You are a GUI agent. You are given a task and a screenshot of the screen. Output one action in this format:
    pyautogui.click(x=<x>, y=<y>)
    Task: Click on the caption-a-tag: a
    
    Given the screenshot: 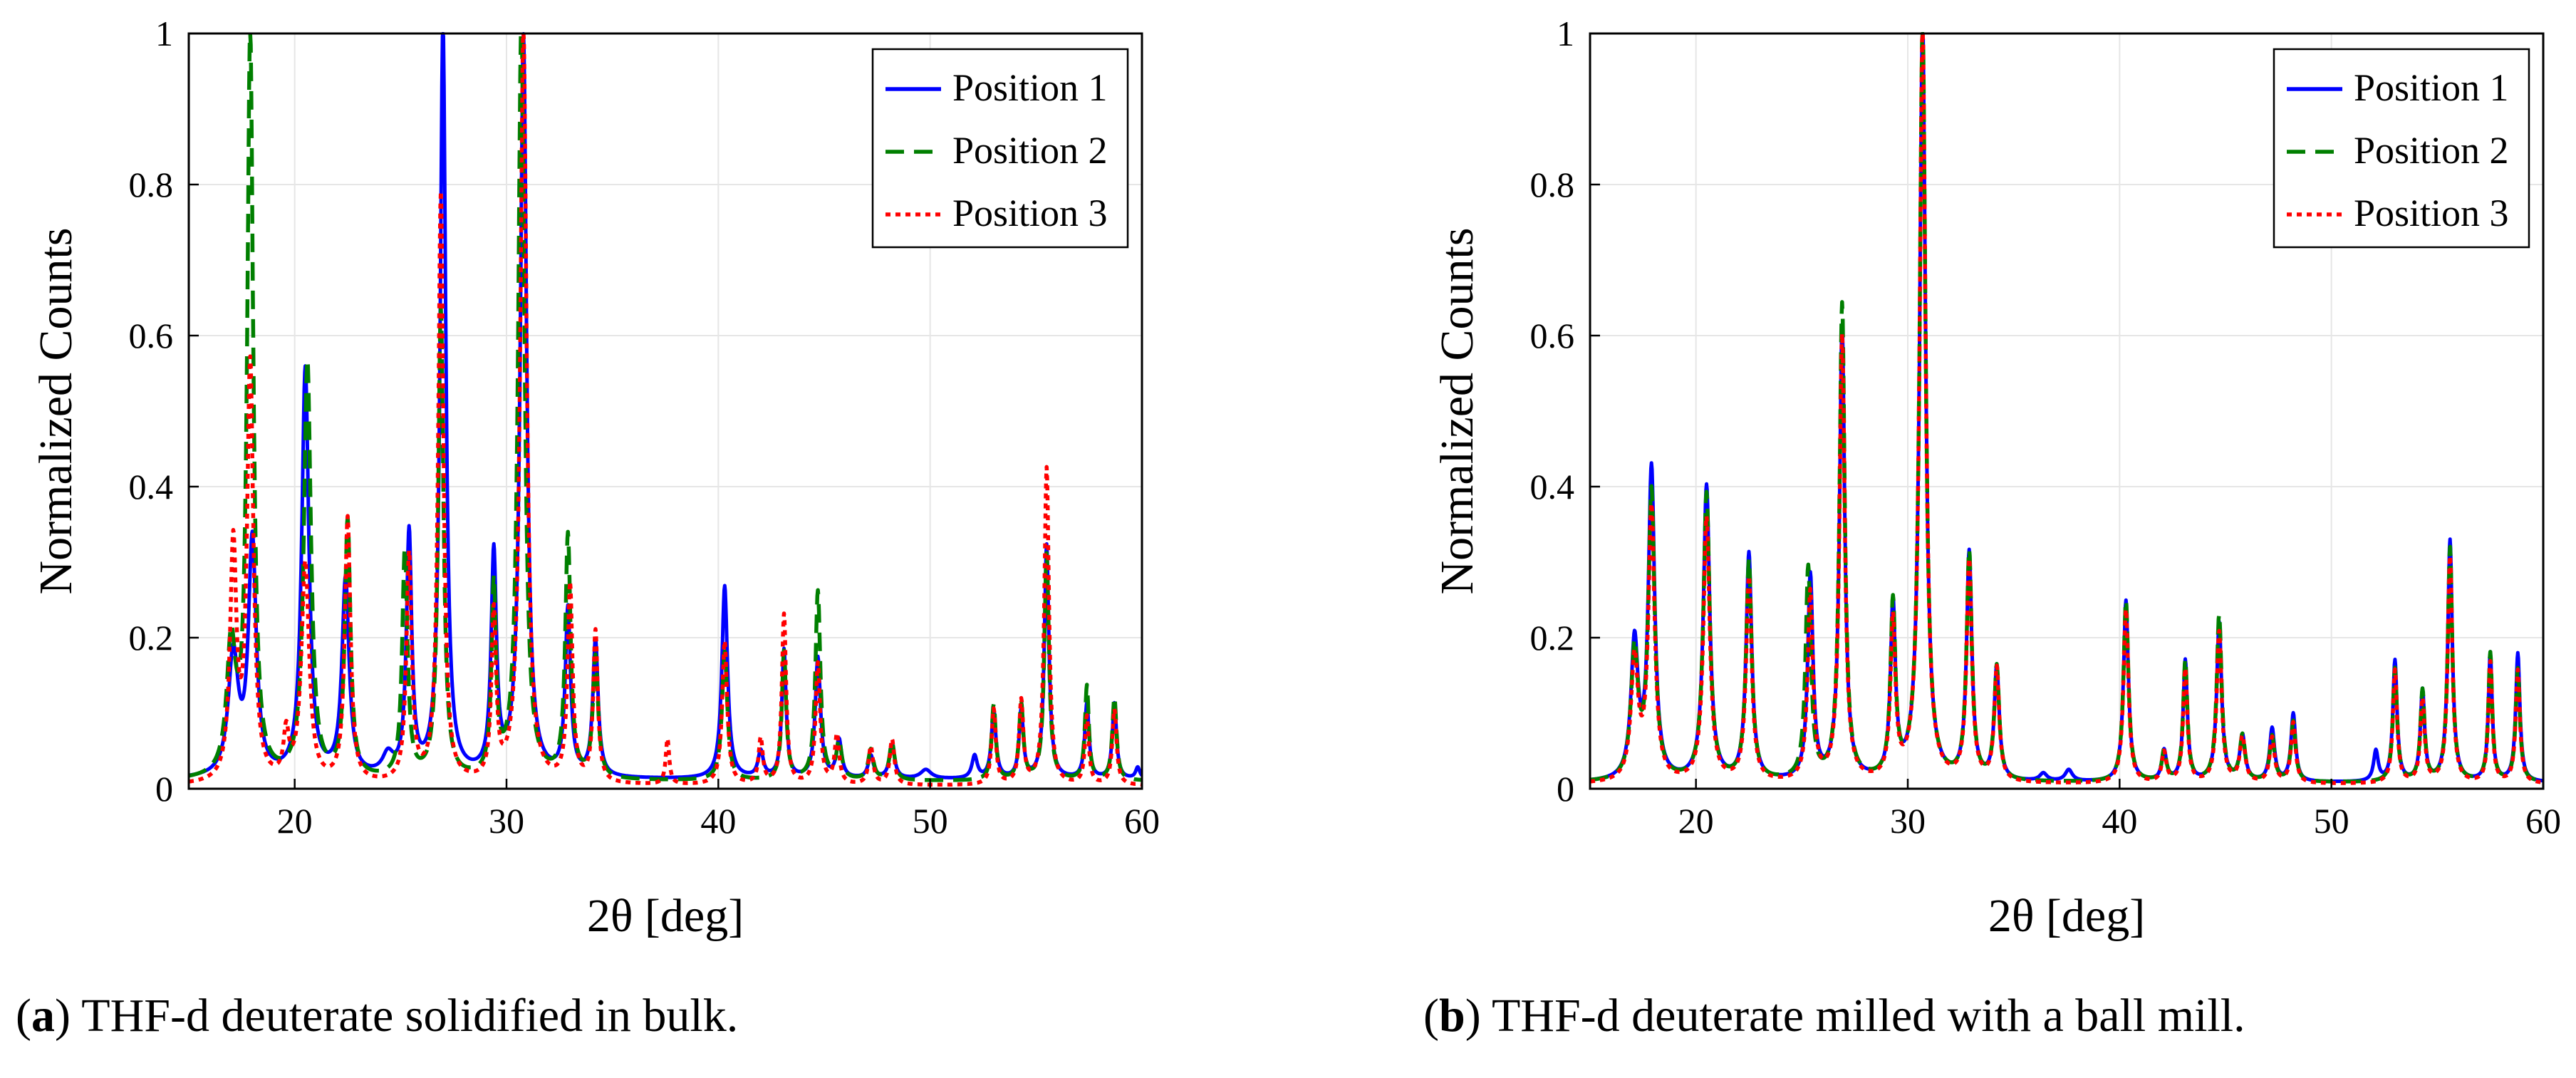 What is the action you would take?
    pyautogui.click(x=43, y=1016)
    